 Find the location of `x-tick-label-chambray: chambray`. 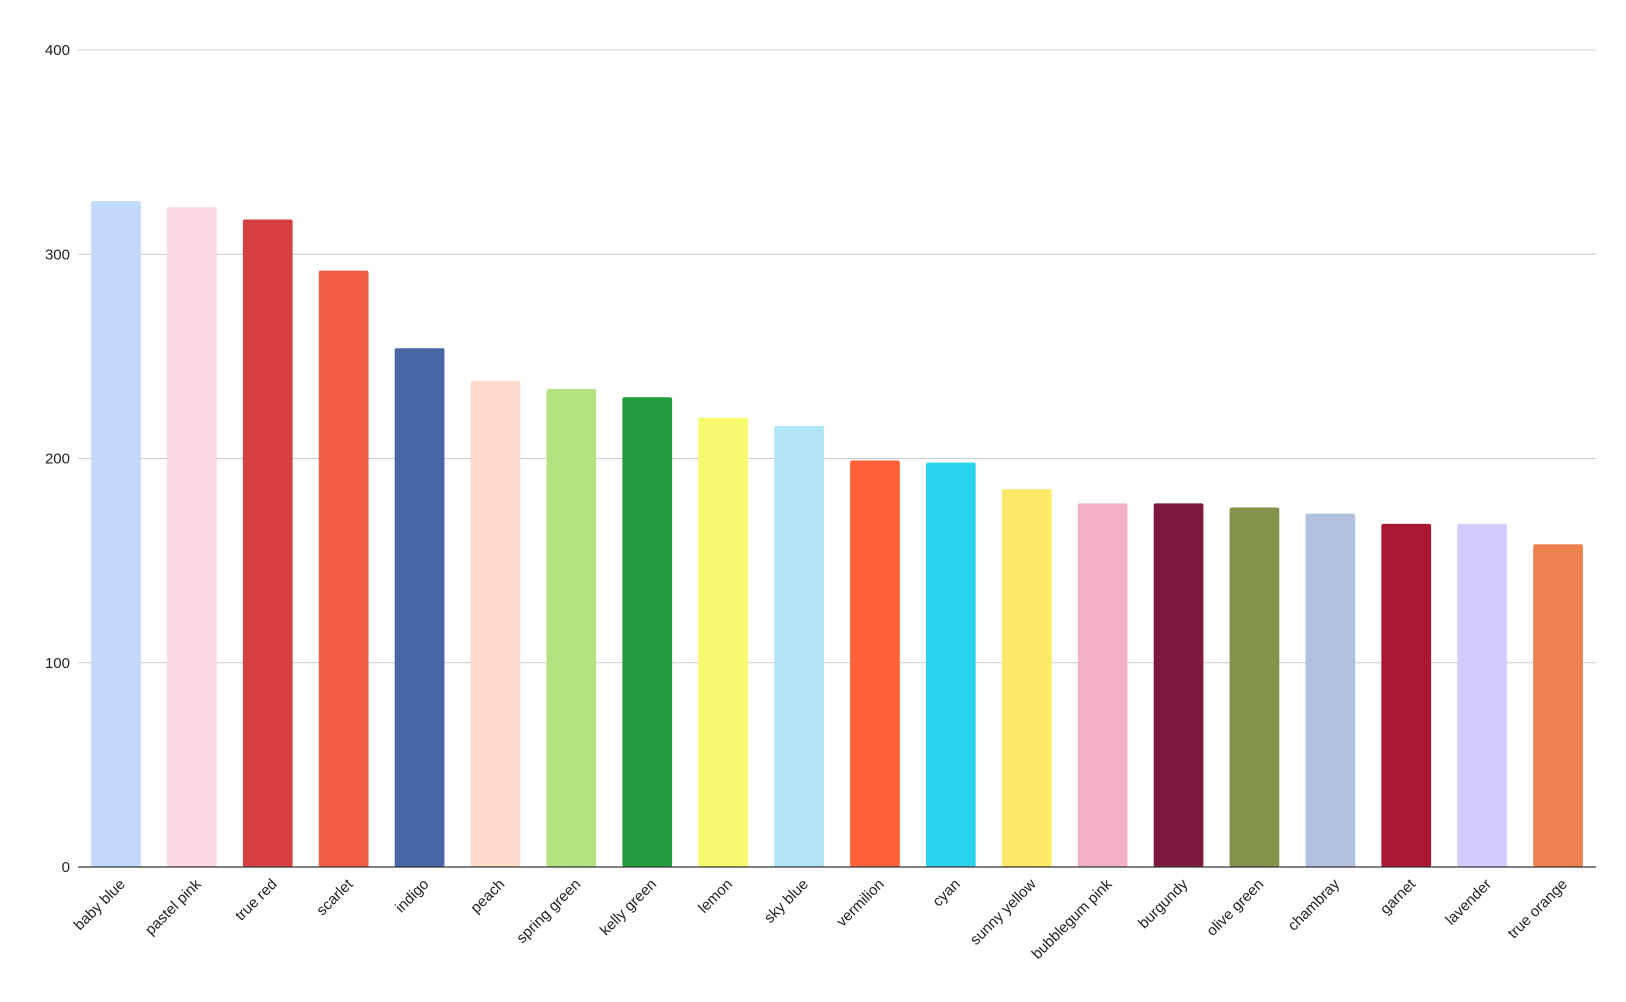

x-tick-label-chambray: chambray is located at coordinates (1314, 904).